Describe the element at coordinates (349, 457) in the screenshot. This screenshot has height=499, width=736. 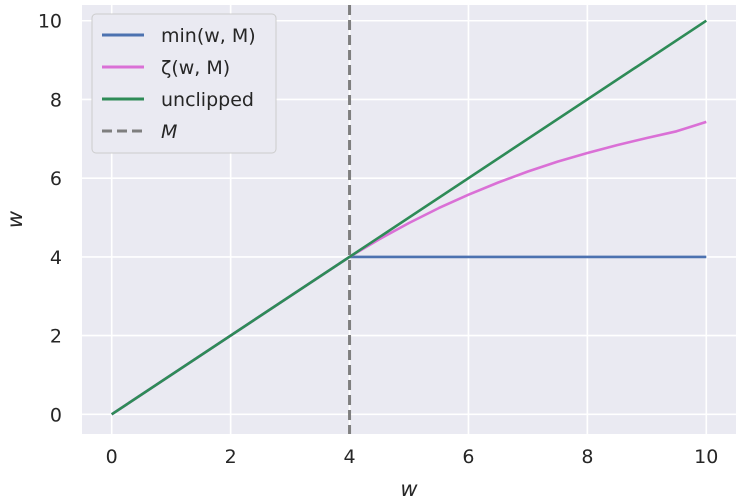
I see `x-tick-label: 4` at that location.